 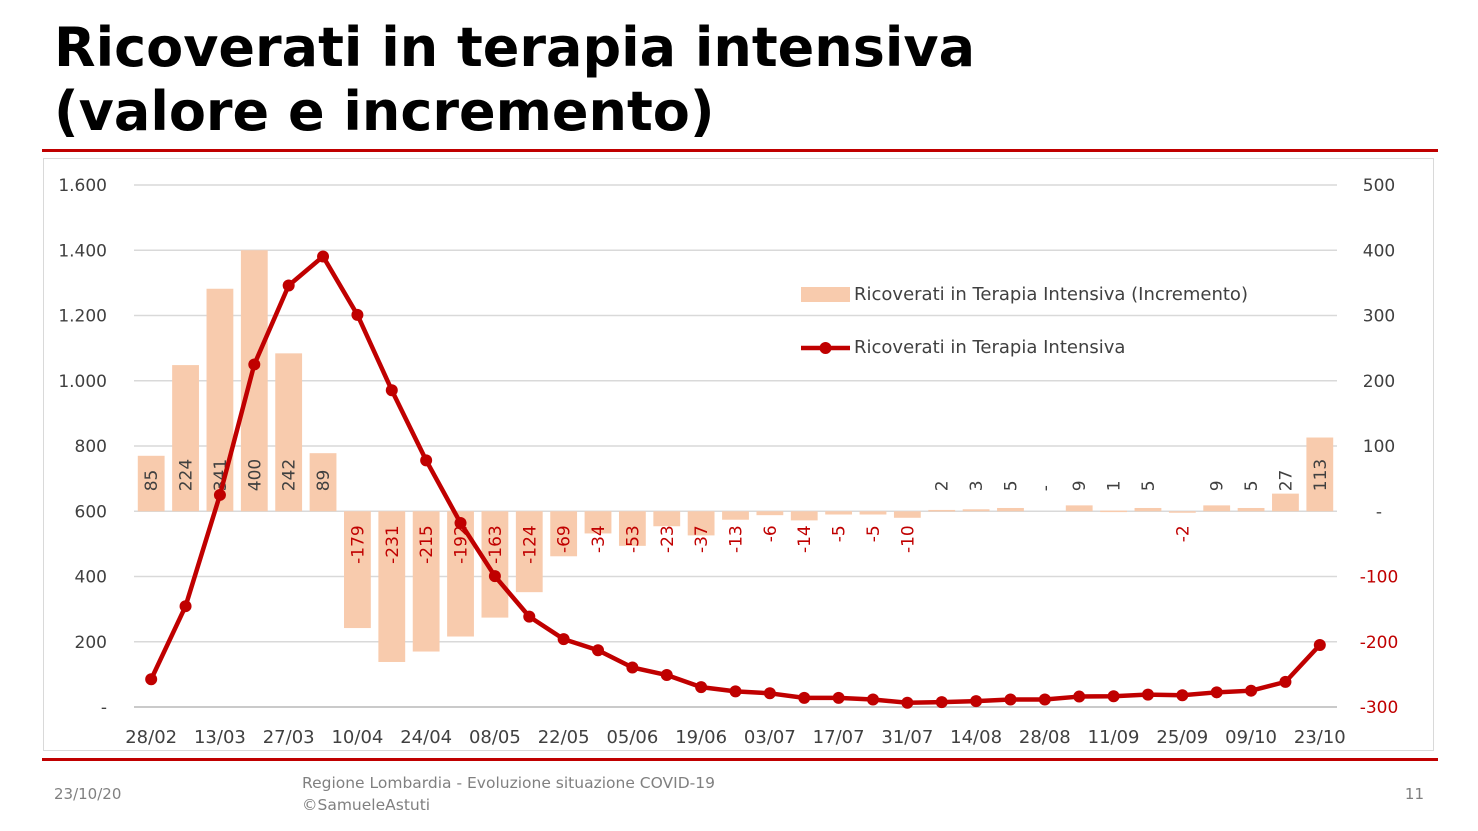 I want to click on bar-data-label: -10, so click(x=908, y=539).